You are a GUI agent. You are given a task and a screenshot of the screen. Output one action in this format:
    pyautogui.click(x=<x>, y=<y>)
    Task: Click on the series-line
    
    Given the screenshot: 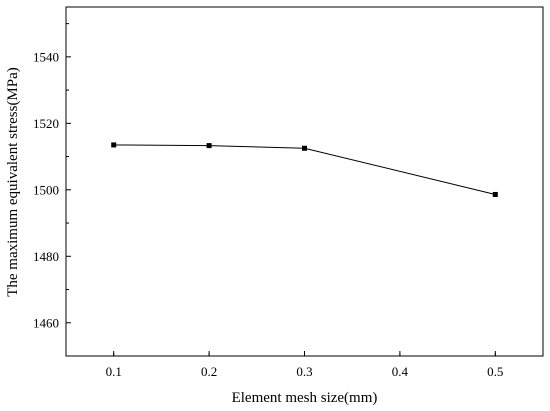 What is the action you would take?
    pyautogui.click(x=304, y=169)
    